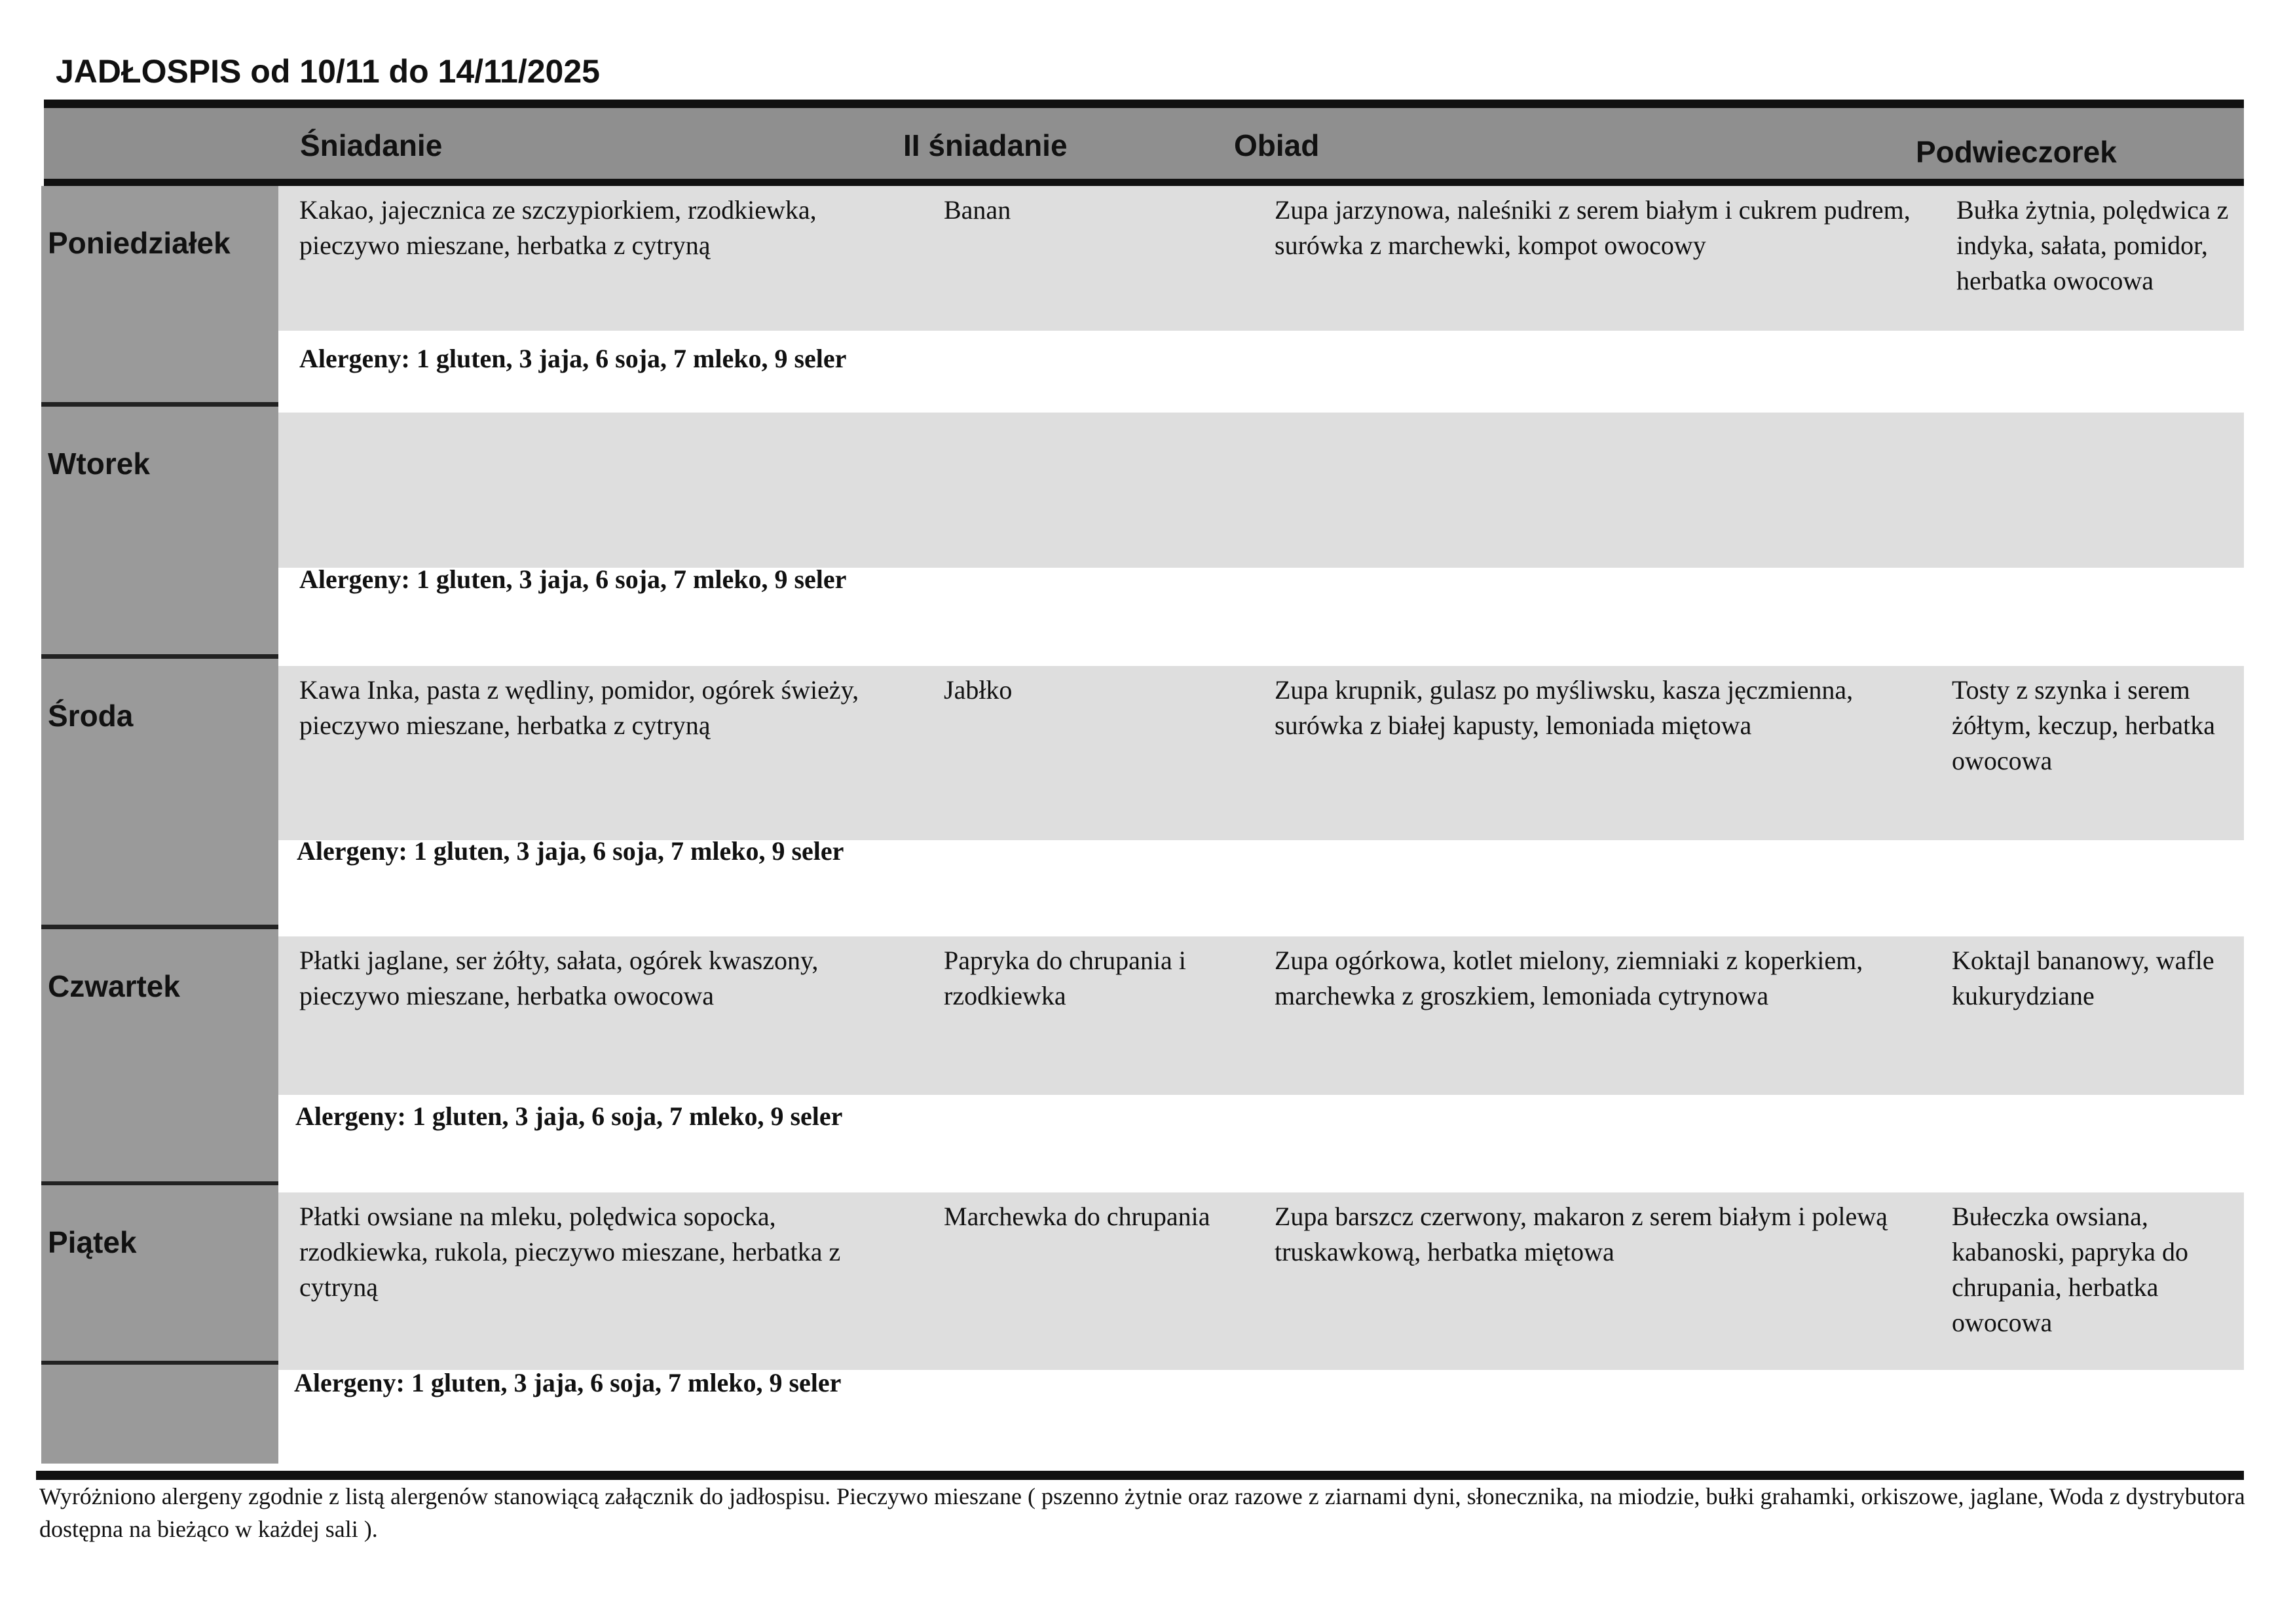 The width and height of the screenshot is (2295, 1624). What do you see at coordinates (1065, 978) in the screenshot?
I see `cell-ii-sniadanie: Papryka do chrupania i rzodkiewka` at bounding box center [1065, 978].